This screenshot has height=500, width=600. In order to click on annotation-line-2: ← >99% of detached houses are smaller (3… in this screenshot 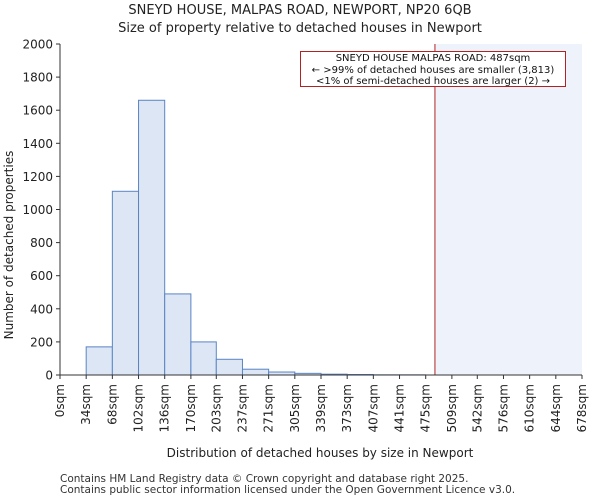, I will do `click(433, 70)`.